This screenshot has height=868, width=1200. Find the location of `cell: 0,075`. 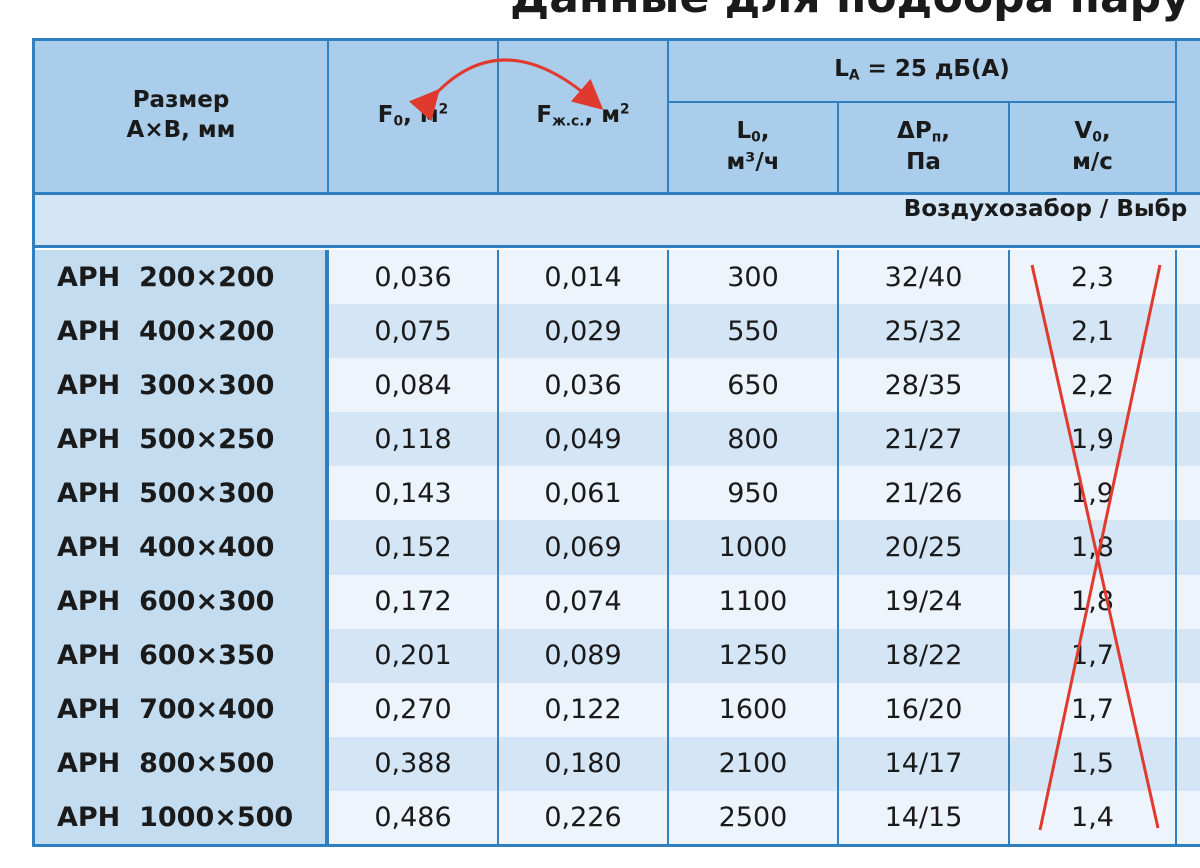

cell: 0,075 is located at coordinates (414, 331).